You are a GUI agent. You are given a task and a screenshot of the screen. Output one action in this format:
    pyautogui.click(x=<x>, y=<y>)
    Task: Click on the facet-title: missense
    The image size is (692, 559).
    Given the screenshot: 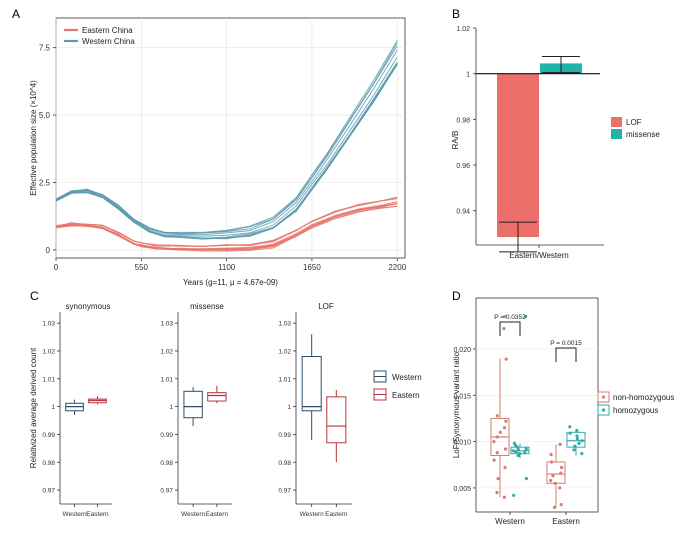 What is the action you would take?
    pyautogui.click(x=207, y=306)
    